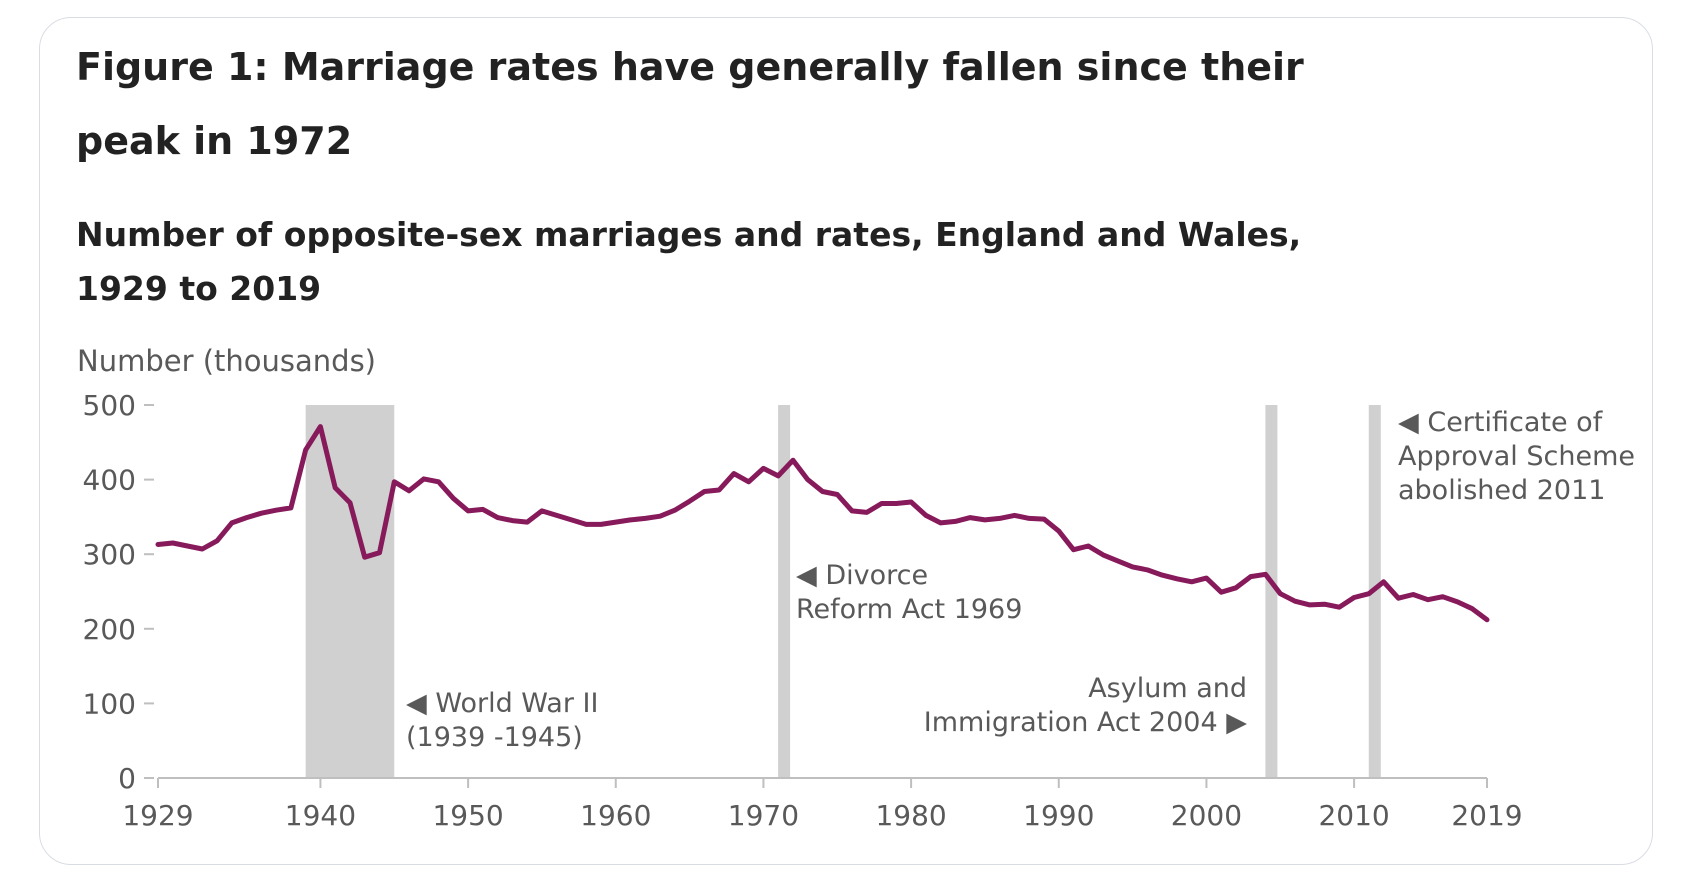  I want to click on annotation-line: Immigration Act 2004 ▶, so click(1085, 722).